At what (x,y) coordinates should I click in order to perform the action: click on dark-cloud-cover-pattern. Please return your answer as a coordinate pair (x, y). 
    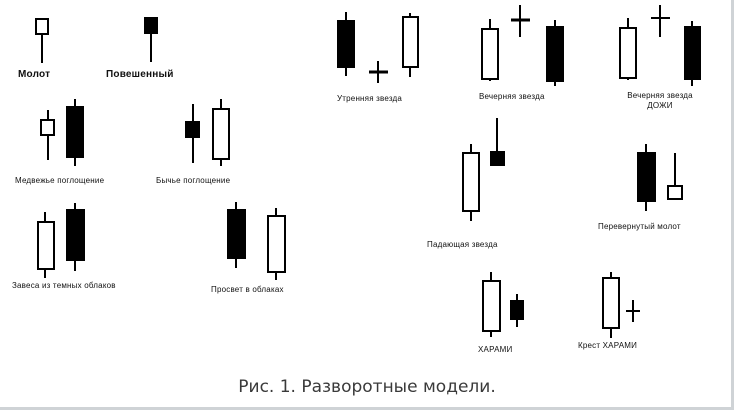
    Looking at the image, I should click on (61, 240).